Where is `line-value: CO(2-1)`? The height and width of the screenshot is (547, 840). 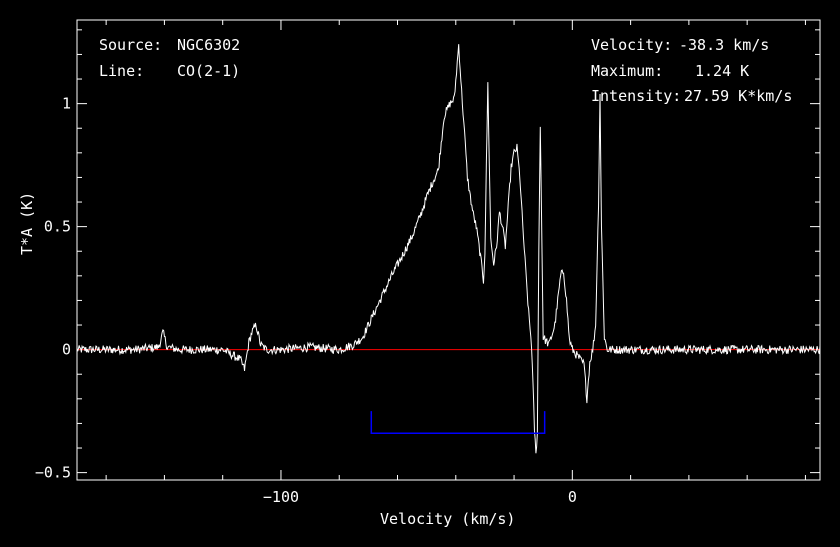 line-value: CO(2-1) is located at coordinates (209, 71).